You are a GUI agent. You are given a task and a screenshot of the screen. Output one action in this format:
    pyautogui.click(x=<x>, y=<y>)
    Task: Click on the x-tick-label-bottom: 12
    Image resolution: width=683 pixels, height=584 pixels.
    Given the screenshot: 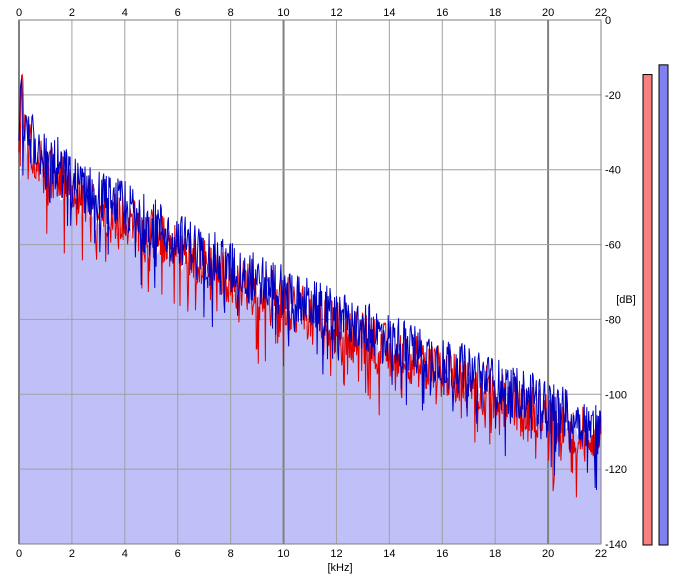 What is the action you would take?
    pyautogui.click(x=336, y=554)
    